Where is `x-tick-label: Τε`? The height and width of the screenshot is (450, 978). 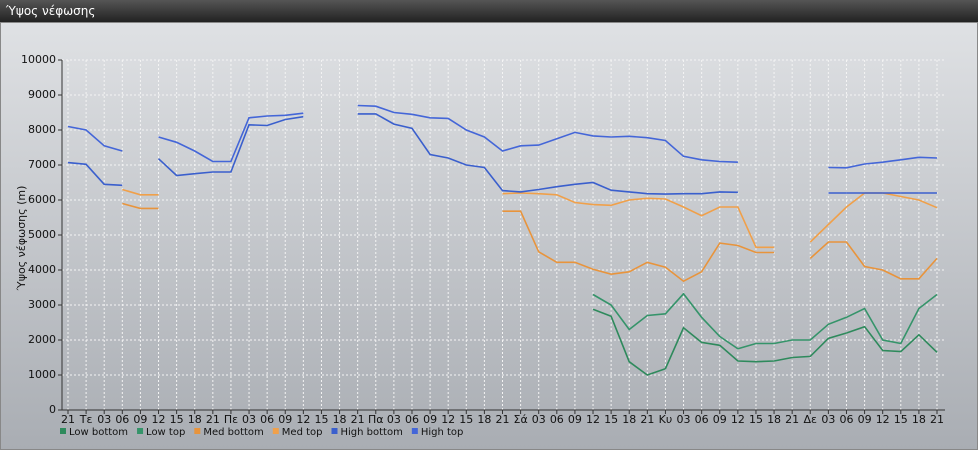
x-tick-label: Τε is located at coordinates (86, 419).